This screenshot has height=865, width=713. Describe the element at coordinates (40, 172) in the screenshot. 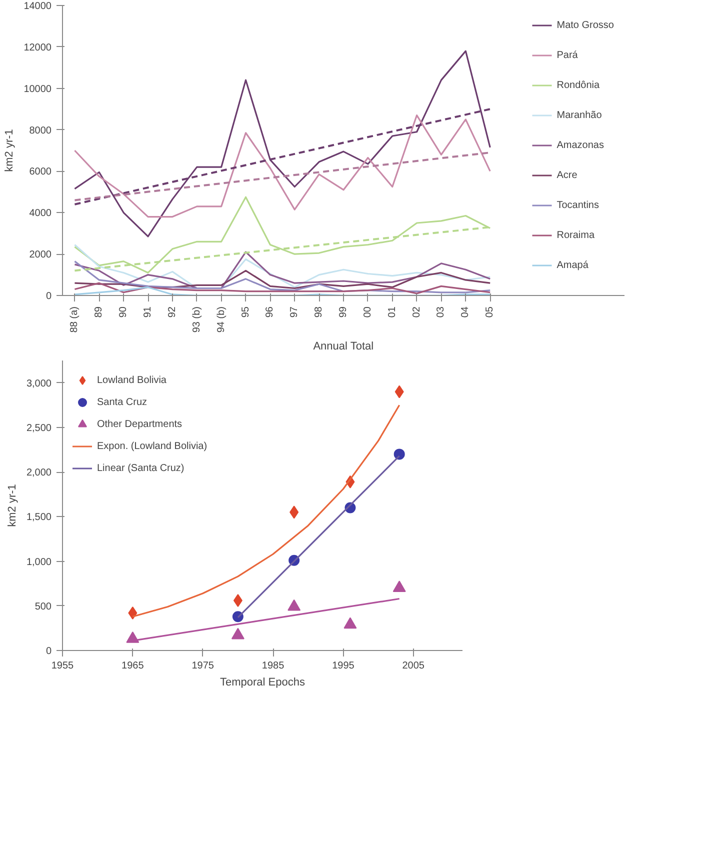

I see `y-tick-label: 6000` at that location.